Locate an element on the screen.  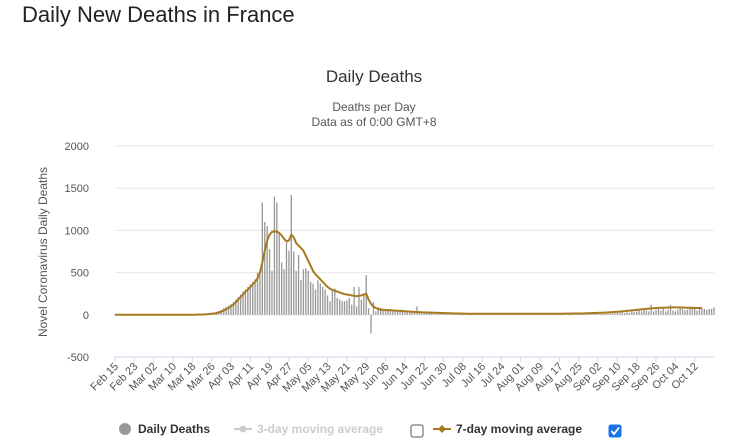
legend-checkbox-3-day is located at coordinates (417, 431).